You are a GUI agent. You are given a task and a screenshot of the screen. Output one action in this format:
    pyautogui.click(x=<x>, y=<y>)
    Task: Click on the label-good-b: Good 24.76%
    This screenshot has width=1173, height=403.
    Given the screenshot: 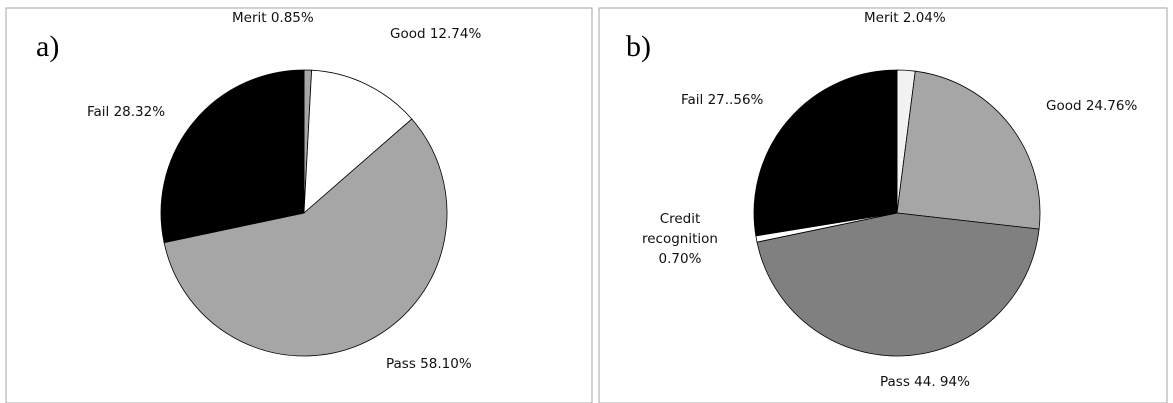 What is the action you would take?
    pyautogui.click(x=1091, y=106)
    